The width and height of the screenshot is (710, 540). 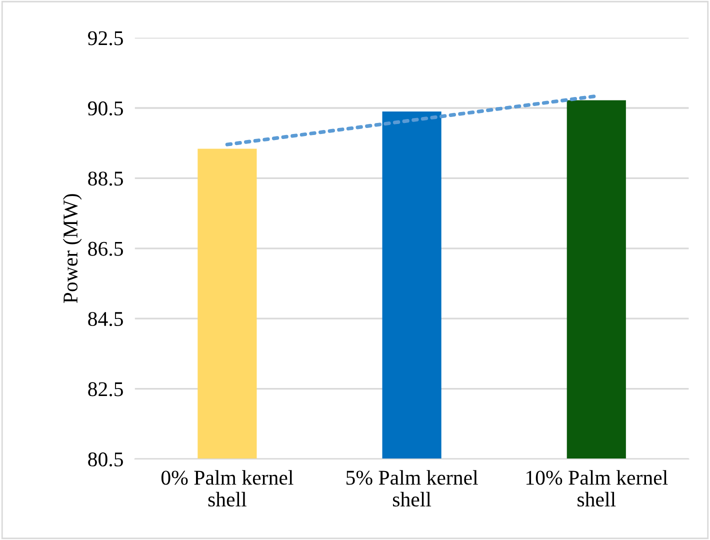 I want to click on y-tick-label: 88.5, so click(x=105, y=179).